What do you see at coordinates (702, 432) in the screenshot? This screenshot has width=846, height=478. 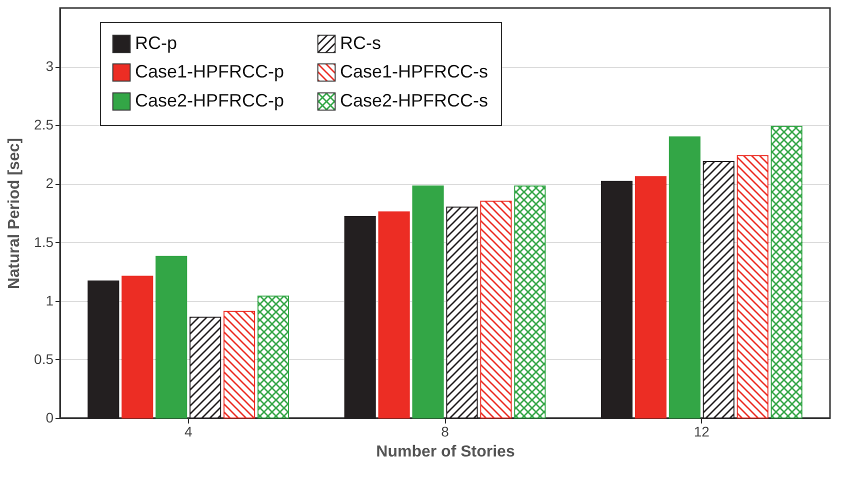 I see `x-tick-label: 12` at bounding box center [702, 432].